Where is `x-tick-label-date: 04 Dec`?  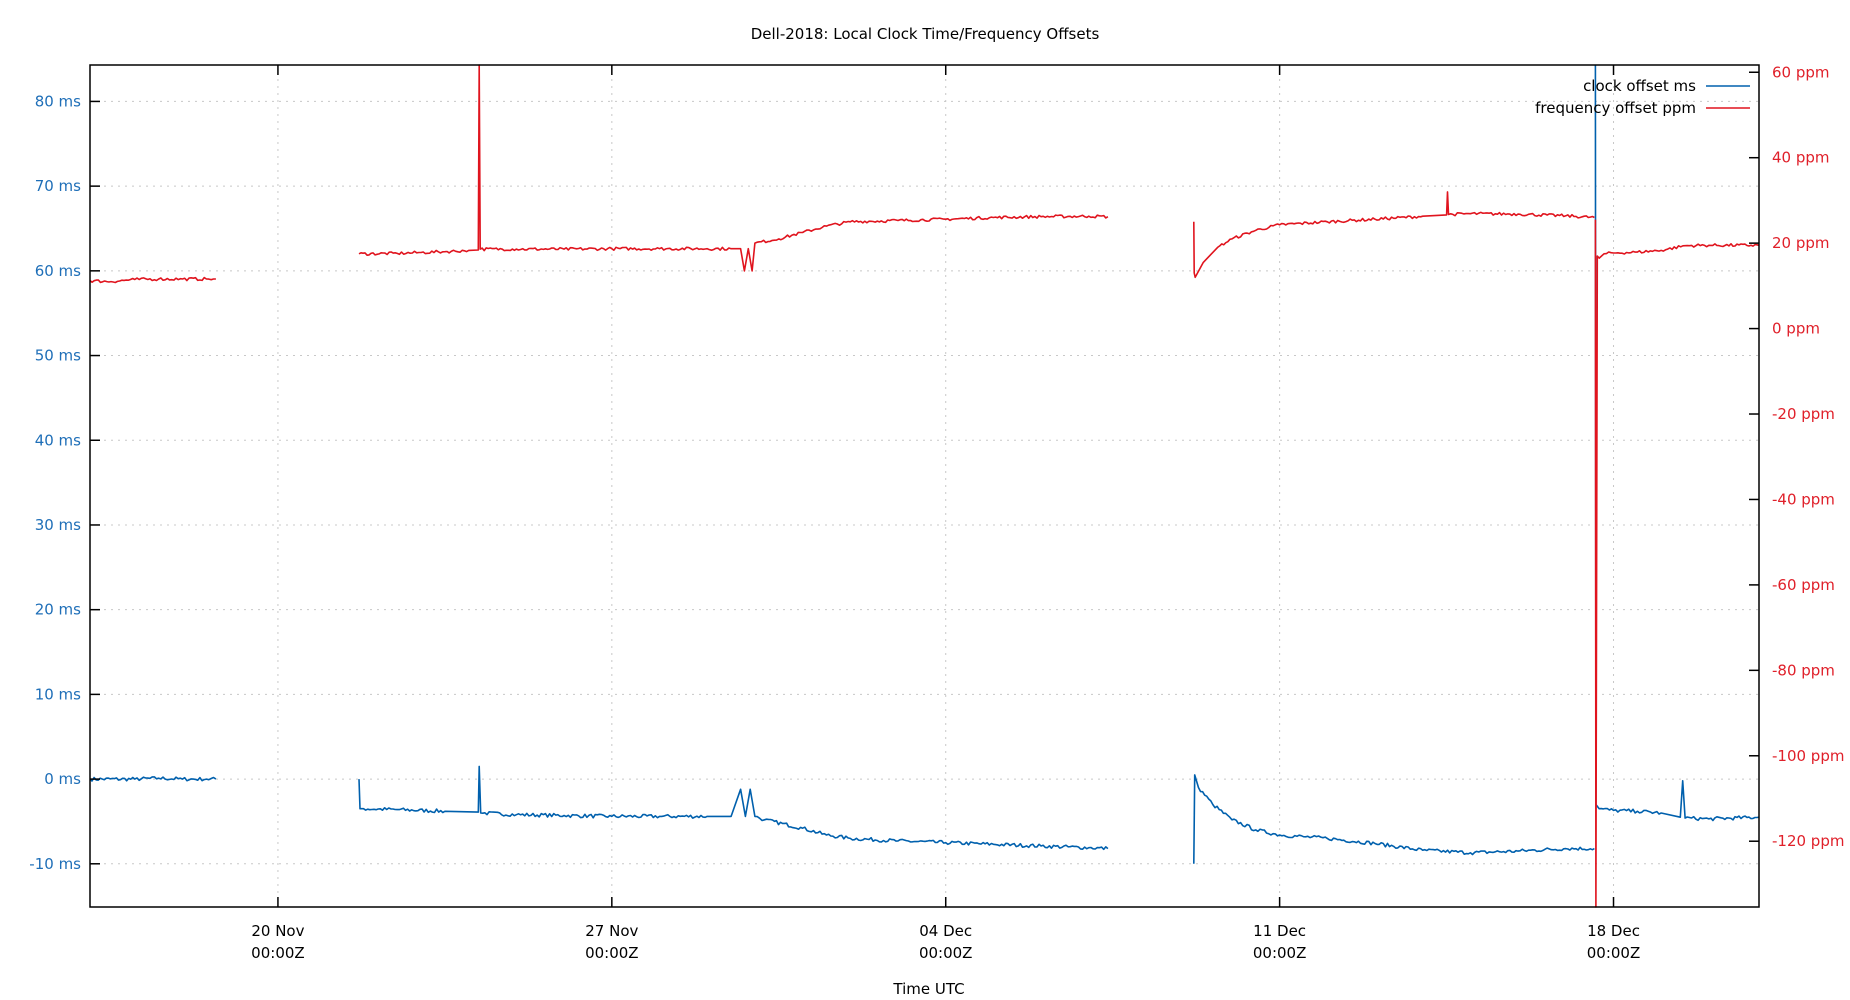 x-tick-label-date: 04 Dec is located at coordinates (945, 931).